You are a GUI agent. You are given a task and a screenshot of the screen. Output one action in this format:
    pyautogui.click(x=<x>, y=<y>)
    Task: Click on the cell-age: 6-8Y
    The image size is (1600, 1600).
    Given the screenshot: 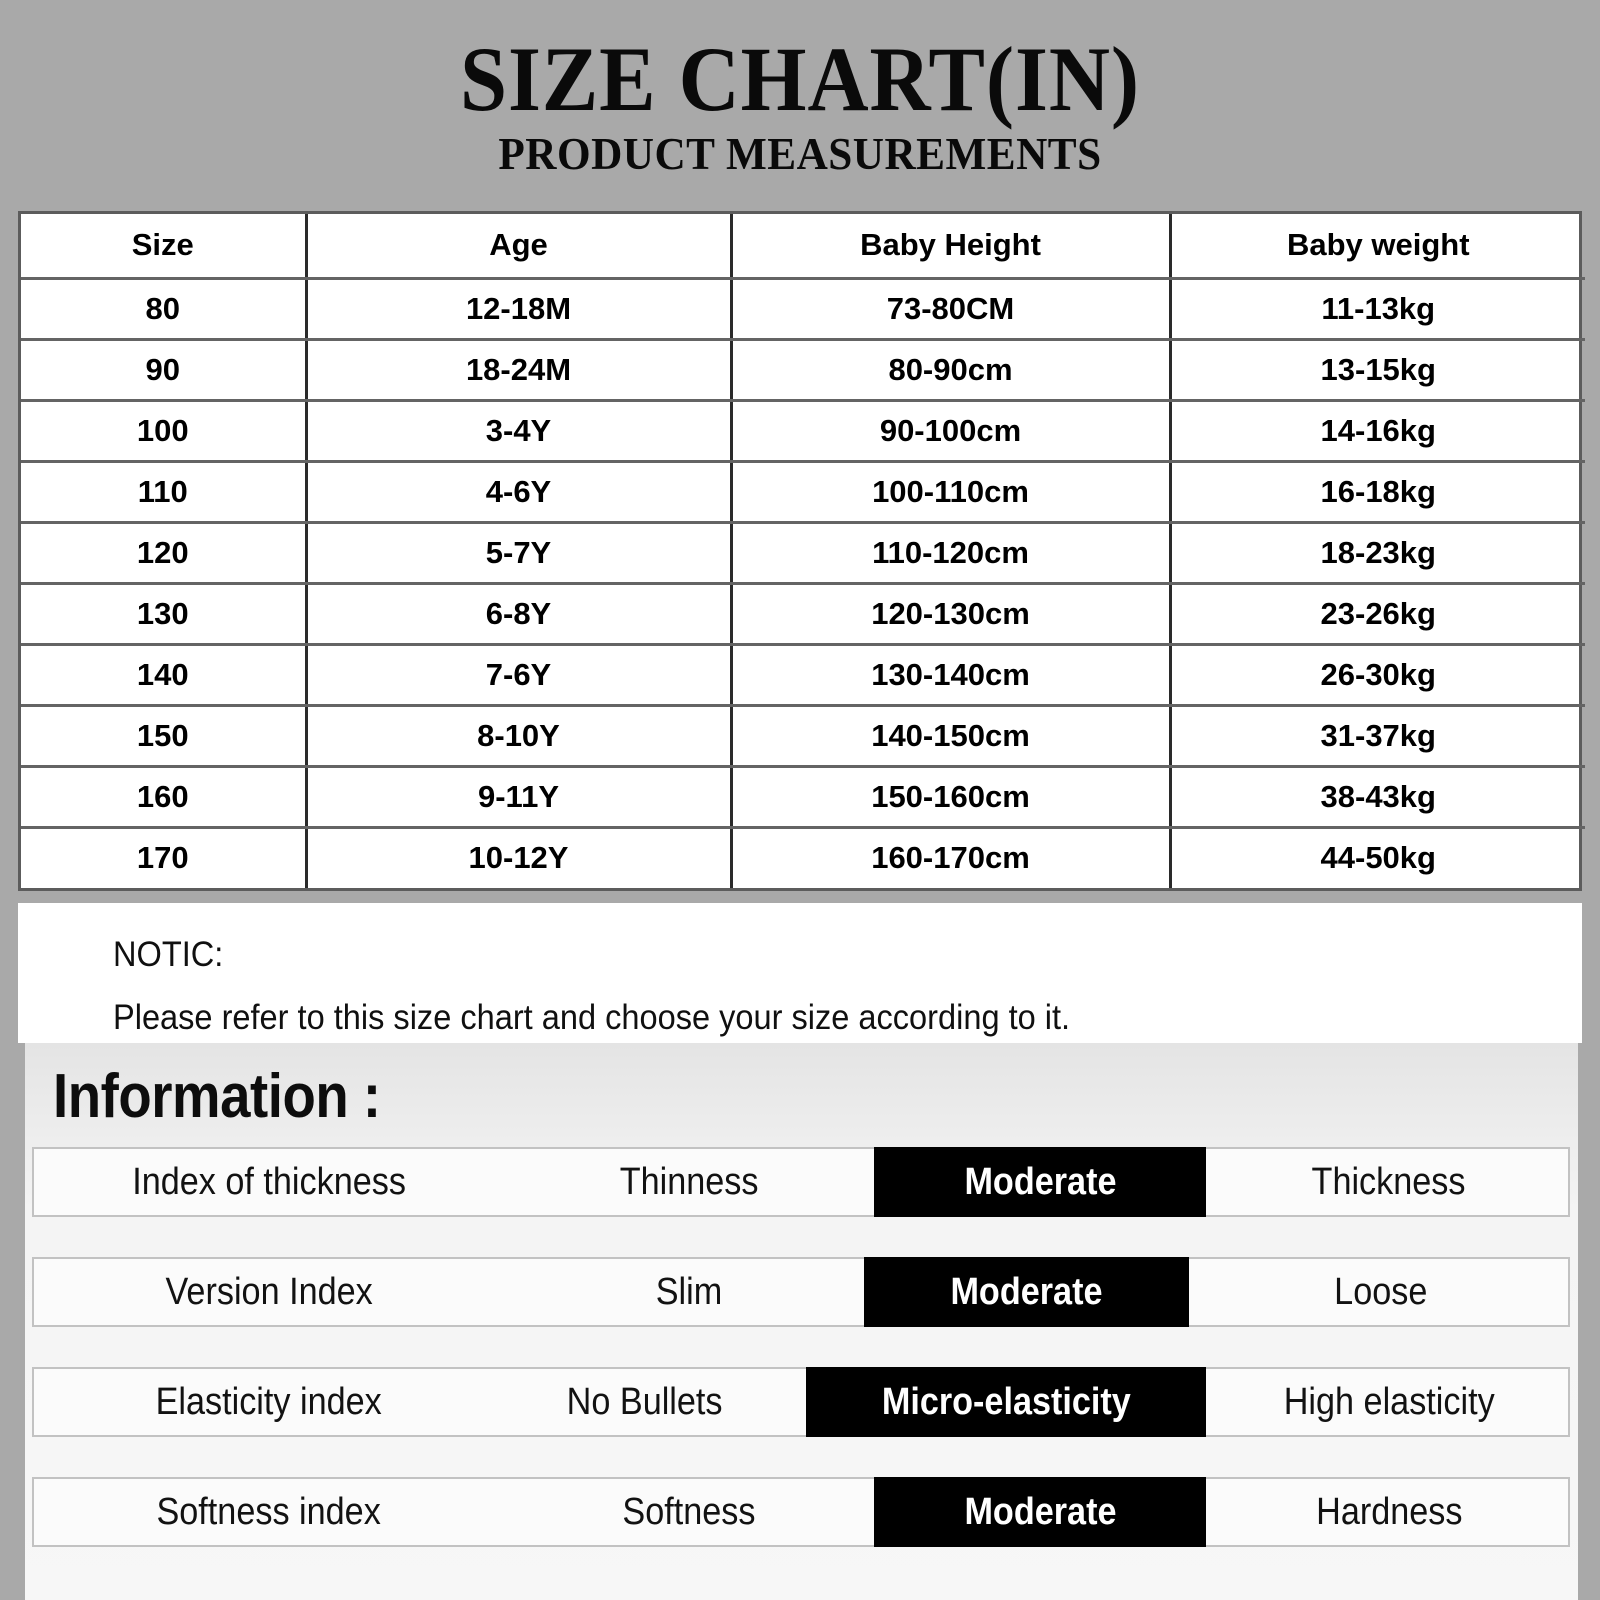 What is the action you would take?
    pyautogui.click(x=519, y=614)
    